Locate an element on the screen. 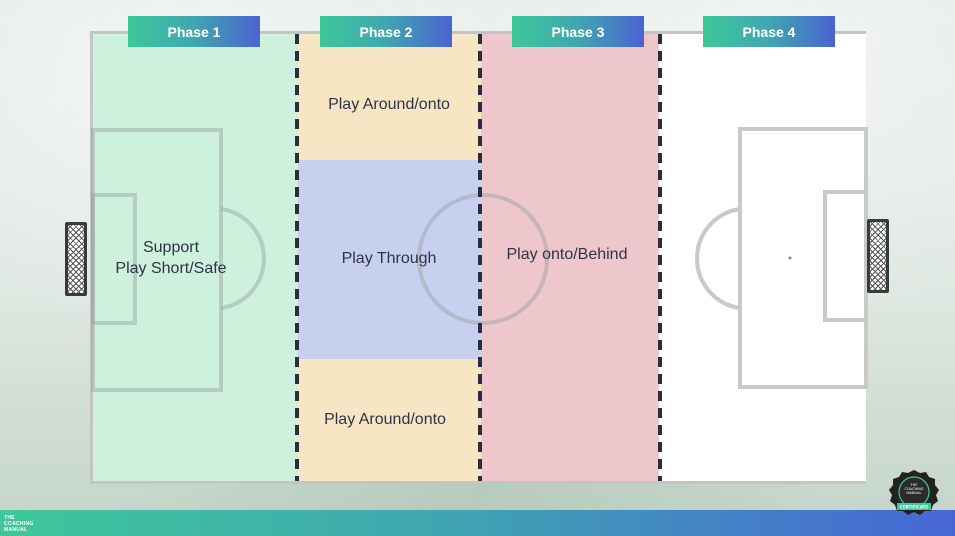 This screenshot has width=955, height=536. centre-circle is located at coordinates (483, 259).